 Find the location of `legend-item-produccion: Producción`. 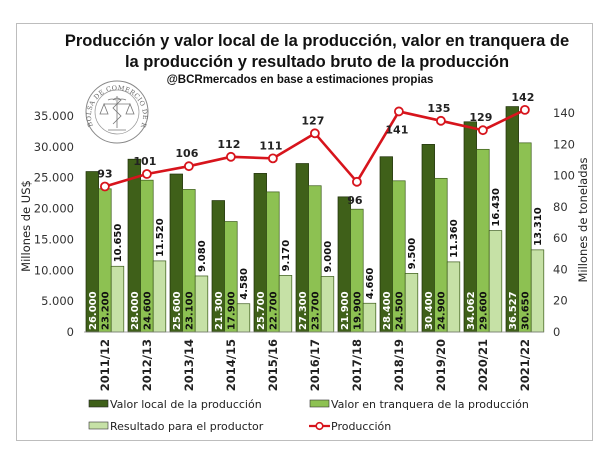

legend-item-produccion: Producción is located at coordinates (350, 426).